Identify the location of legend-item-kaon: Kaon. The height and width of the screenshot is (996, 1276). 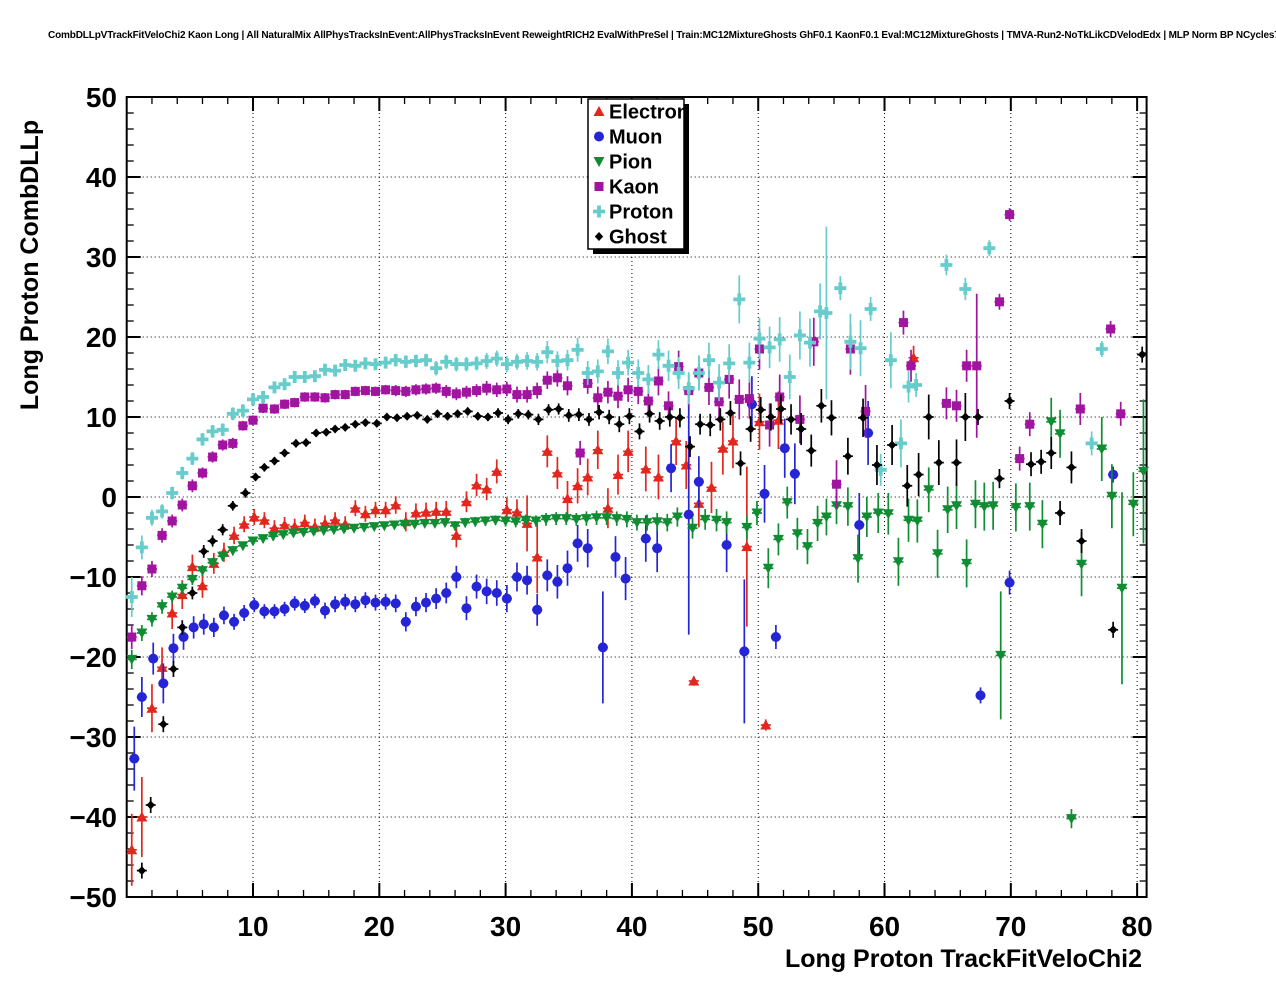
(626, 188).